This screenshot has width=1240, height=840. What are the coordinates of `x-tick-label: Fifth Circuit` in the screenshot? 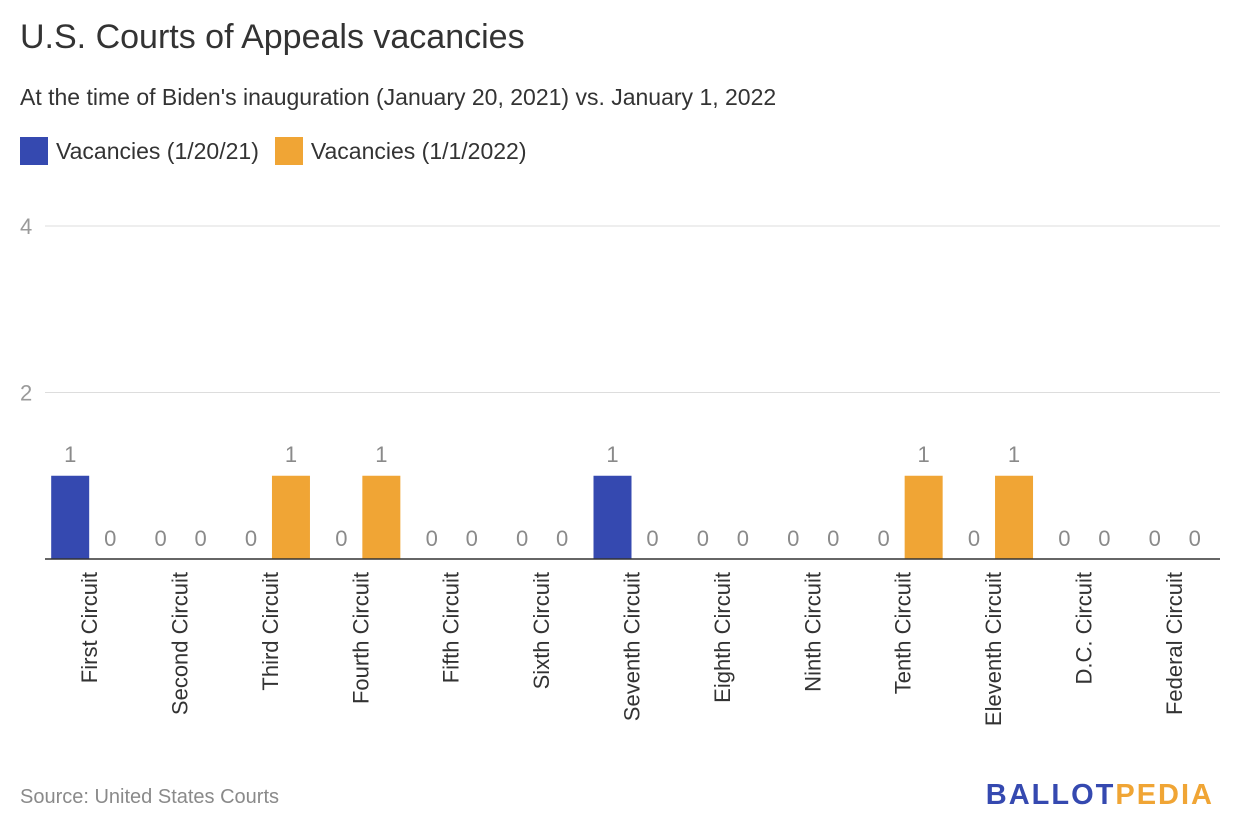 It's located at (451, 627).